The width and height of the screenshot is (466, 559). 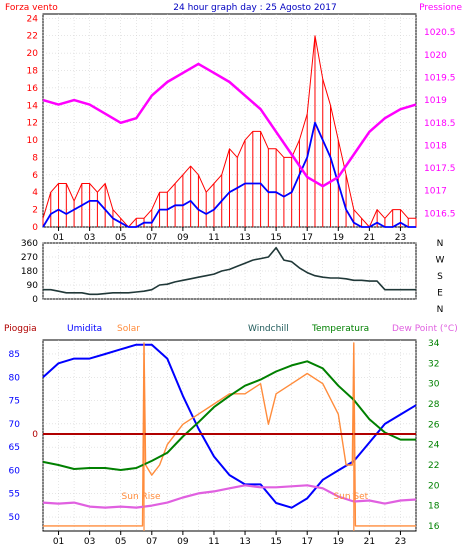 I want to click on wind-speed-tick-label: 20, so click(x=33, y=54).